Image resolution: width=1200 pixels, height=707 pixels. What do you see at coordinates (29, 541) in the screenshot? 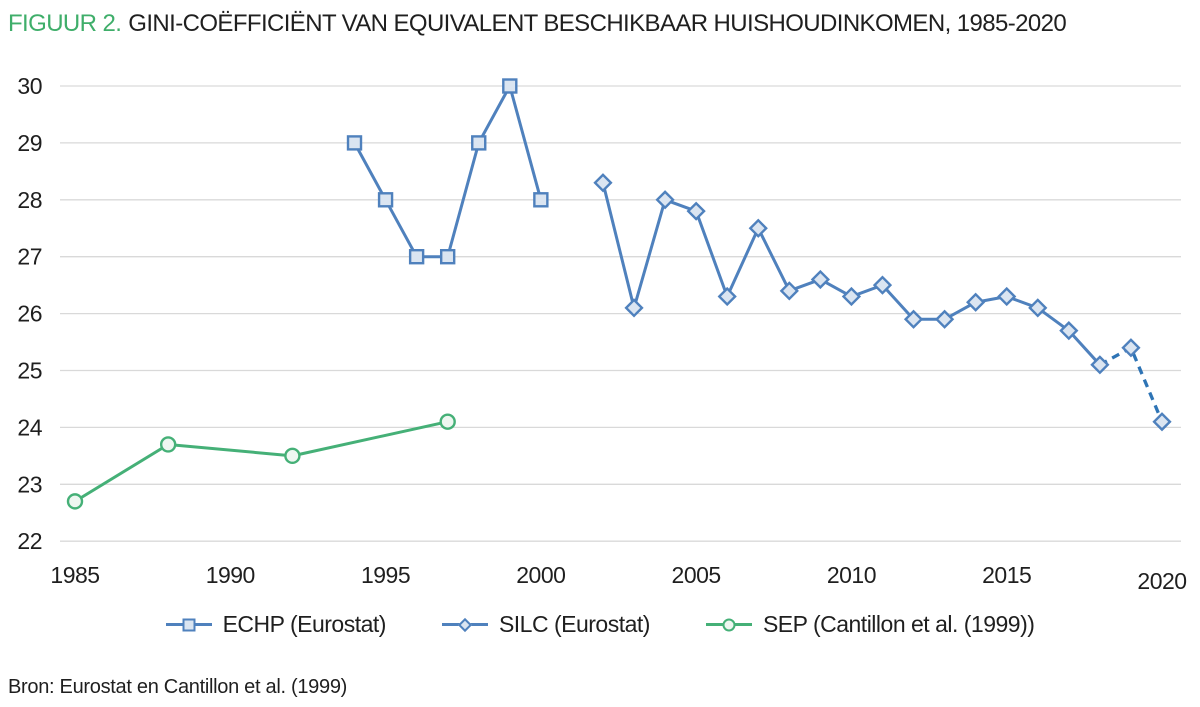
I see `ytick-label-22: 22` at bounding box center [29, 541].